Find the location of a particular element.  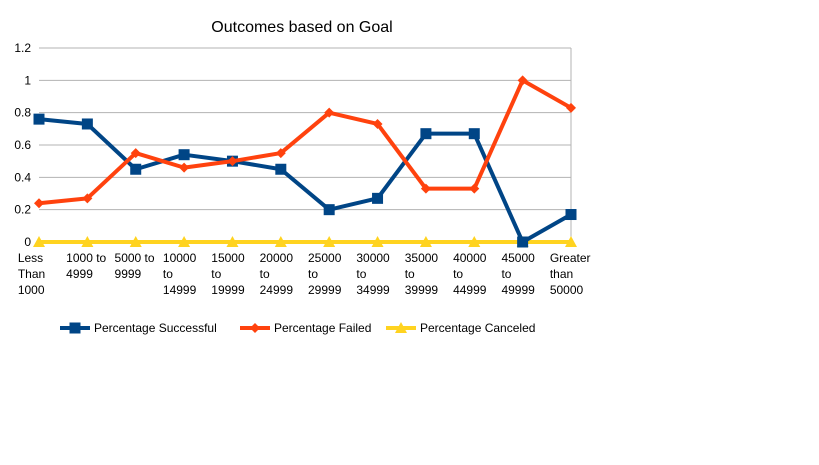

legend-label-percentage-failed: Percentage Failed is located at coordinates (322, 328).